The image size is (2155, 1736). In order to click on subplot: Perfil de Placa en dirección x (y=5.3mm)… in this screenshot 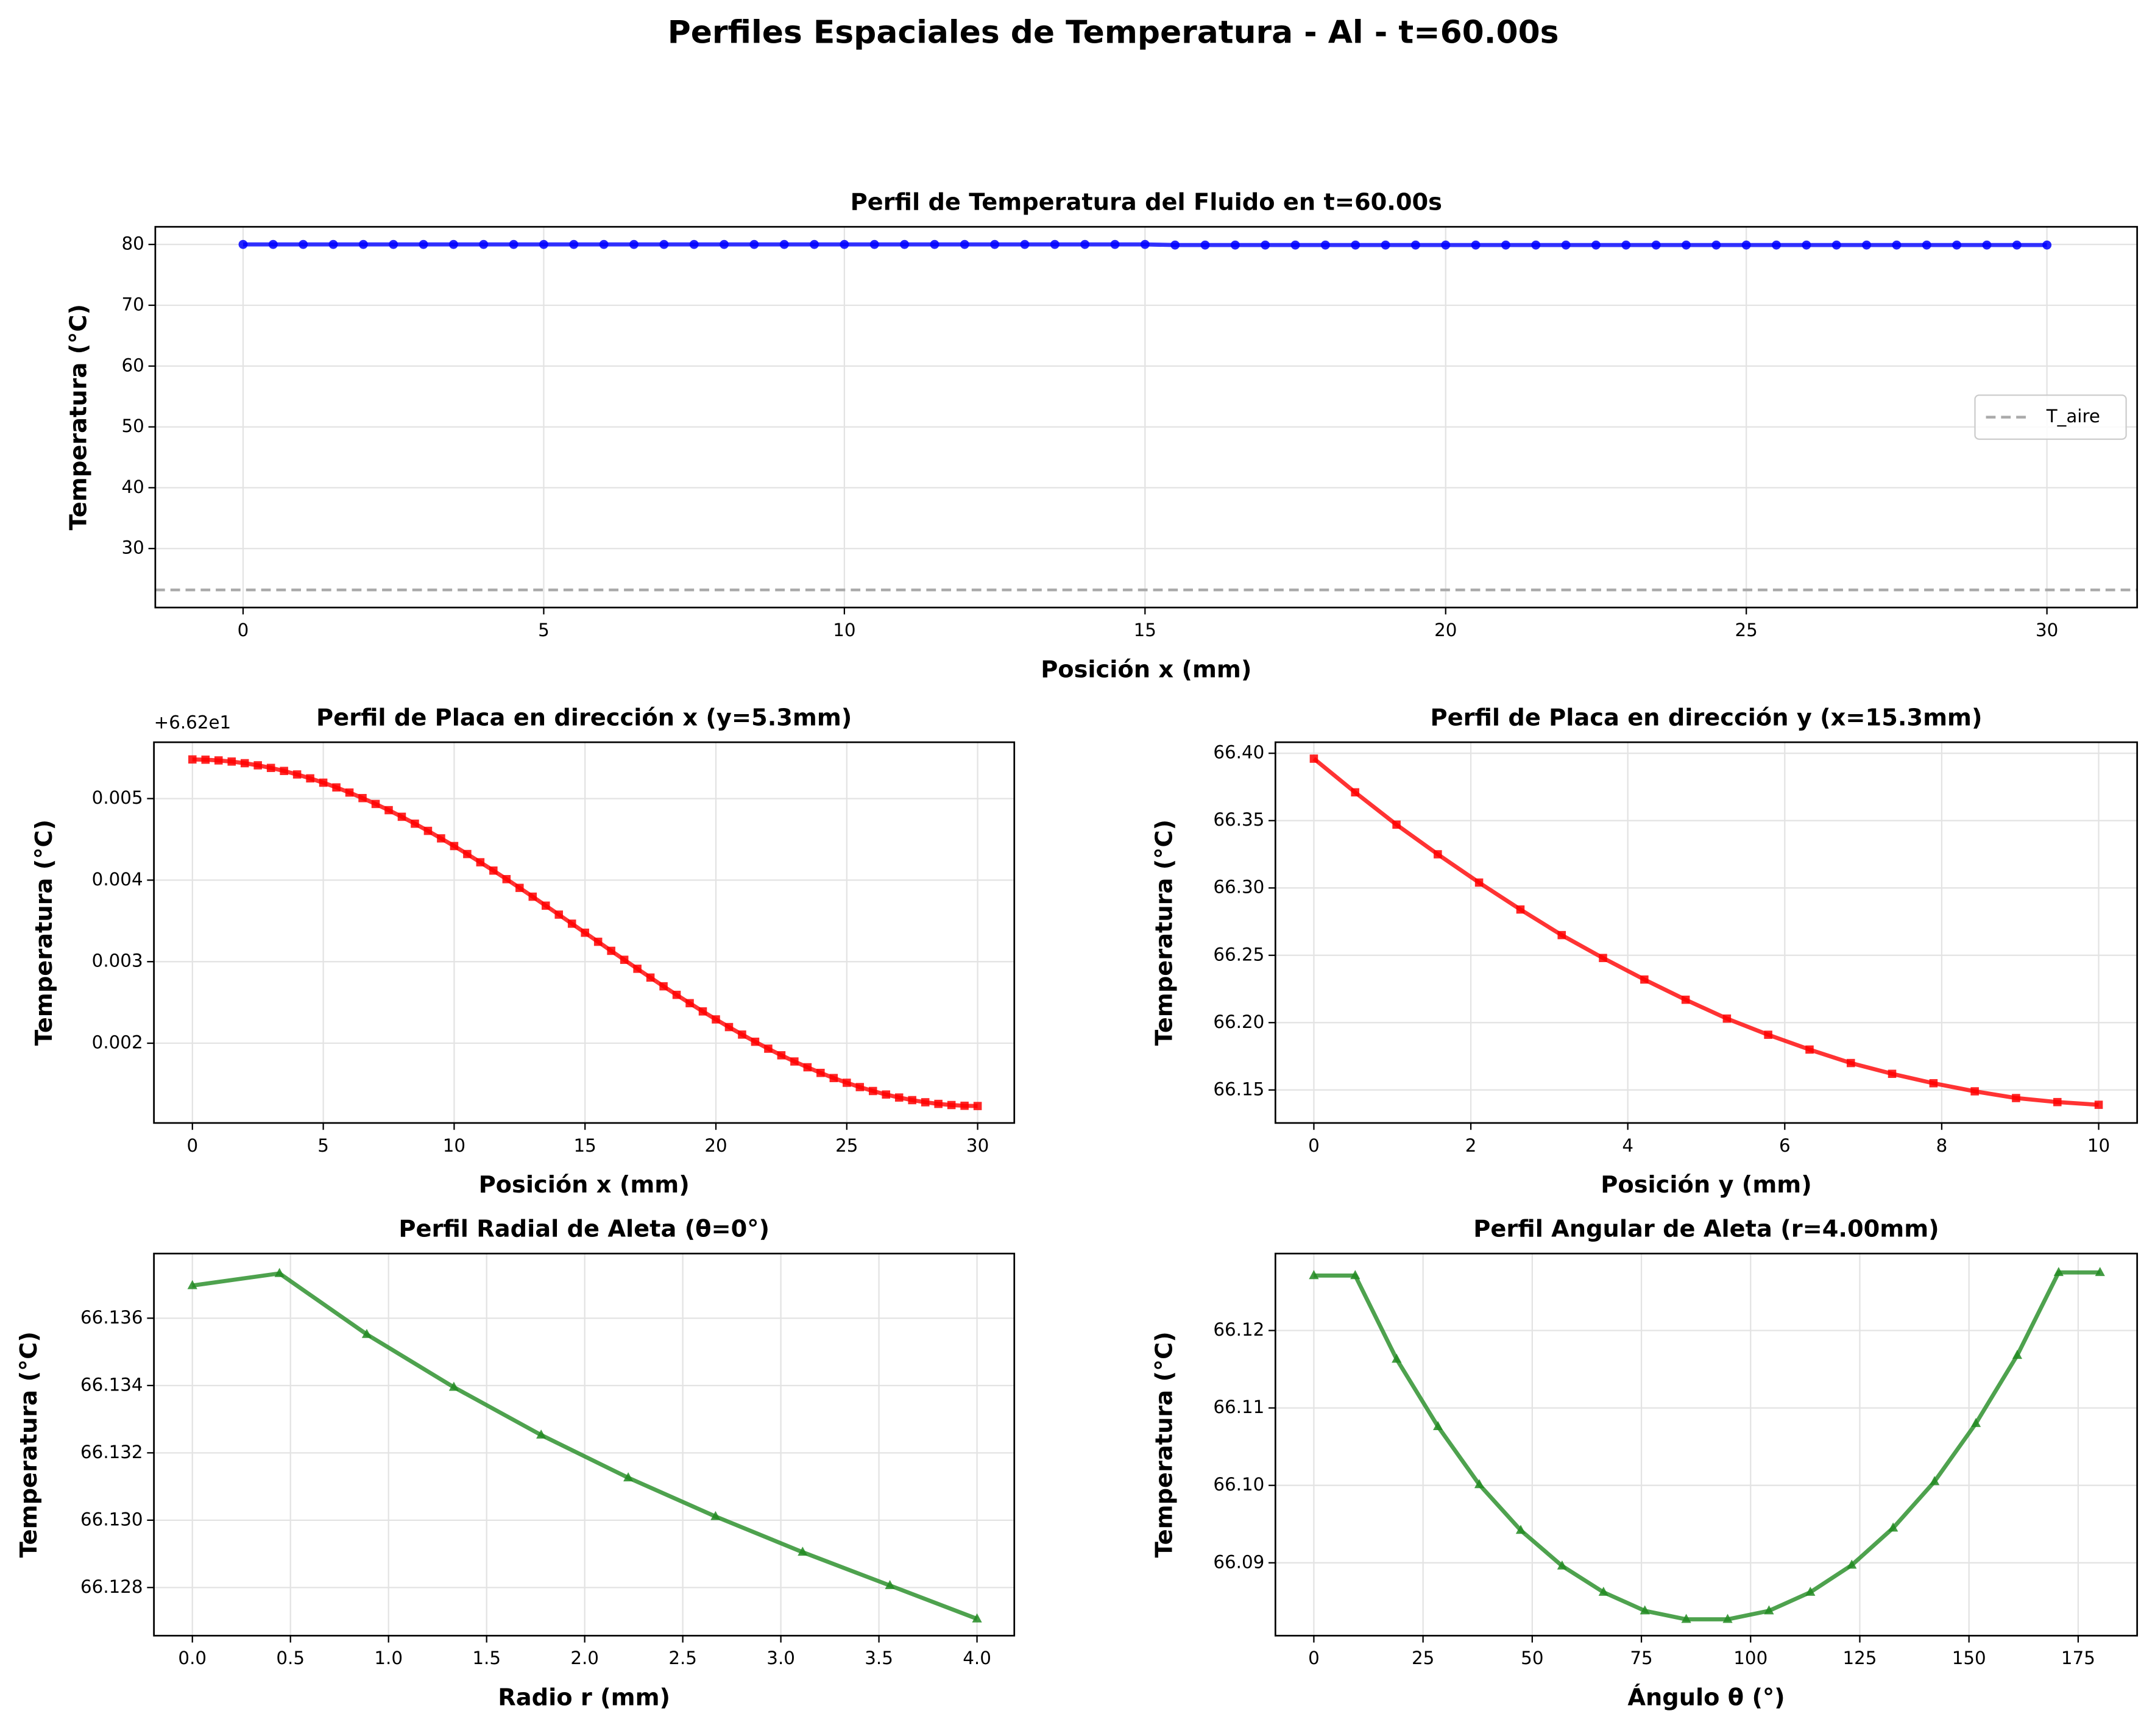, I will do `click(523, 951)`.